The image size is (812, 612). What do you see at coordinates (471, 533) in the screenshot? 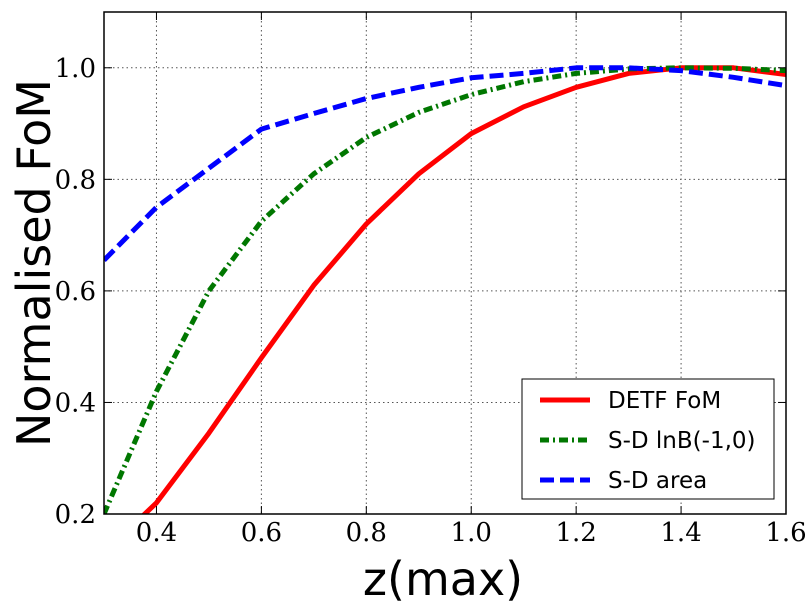
I see `x-tick-label: 1.0` at bounding box center [471, 533].